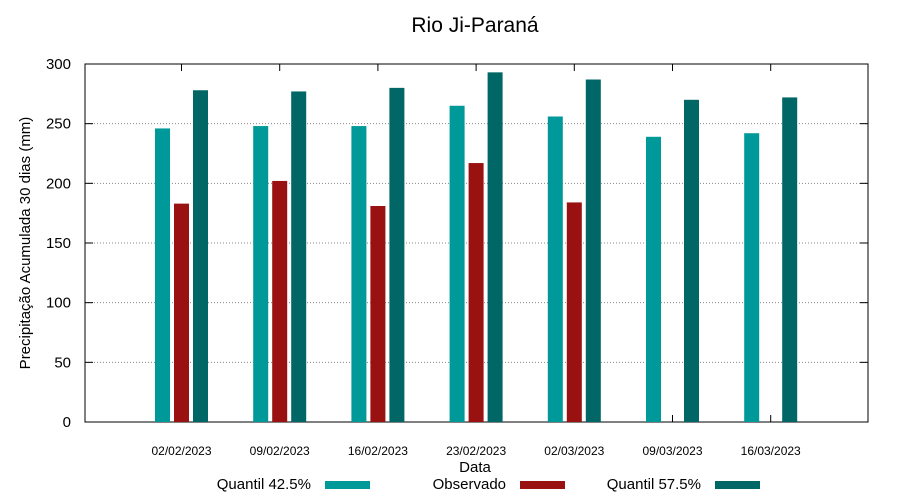 Image resolution: width=900 pixels, height=500 pixels. What do you see at coordinates (475, 25) in the screenshot?
I see `chart-title: Rio Ji-Paraná` at bounding box center [475, 25].